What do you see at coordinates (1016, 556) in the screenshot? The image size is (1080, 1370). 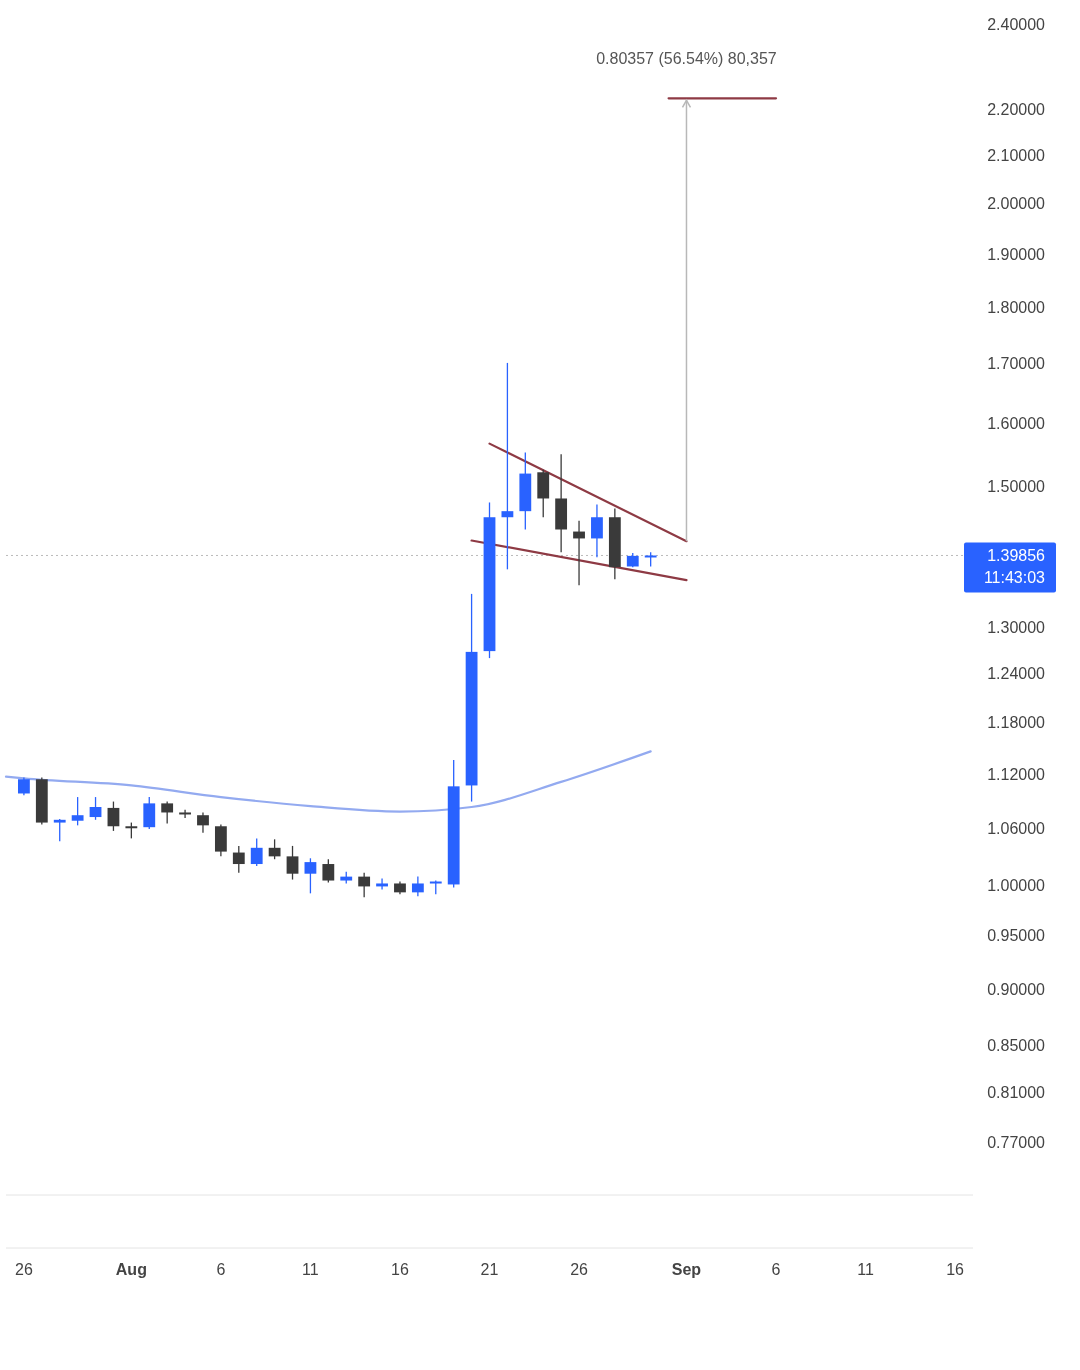 I see `ref-line-label: 1.39856` at bounding box center [1016, 556].